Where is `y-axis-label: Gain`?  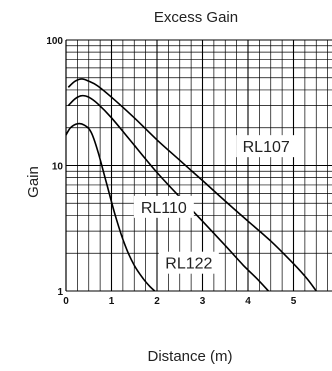
y-axis-label: Gain is located at coordinates (33, 182).